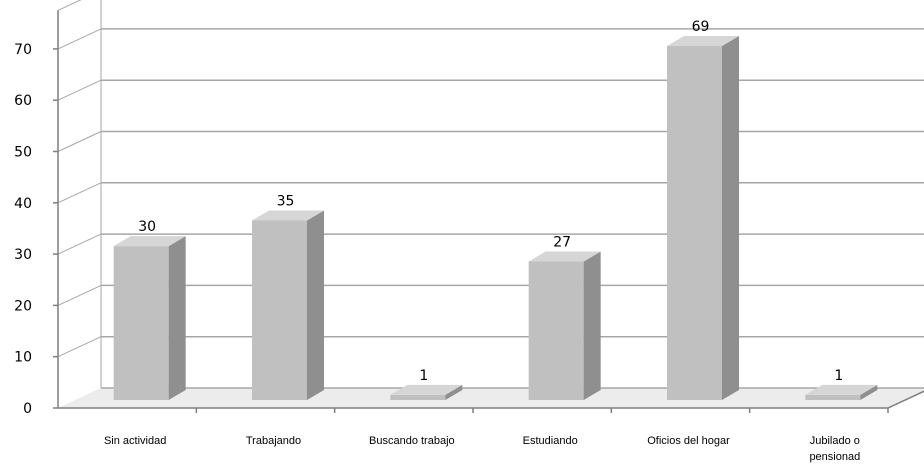 The width and height of the screenshot is (924, 466). Describe the element at coordinates (23, 306) in the screenshot. I see `y-tick-label: 20` at that location.